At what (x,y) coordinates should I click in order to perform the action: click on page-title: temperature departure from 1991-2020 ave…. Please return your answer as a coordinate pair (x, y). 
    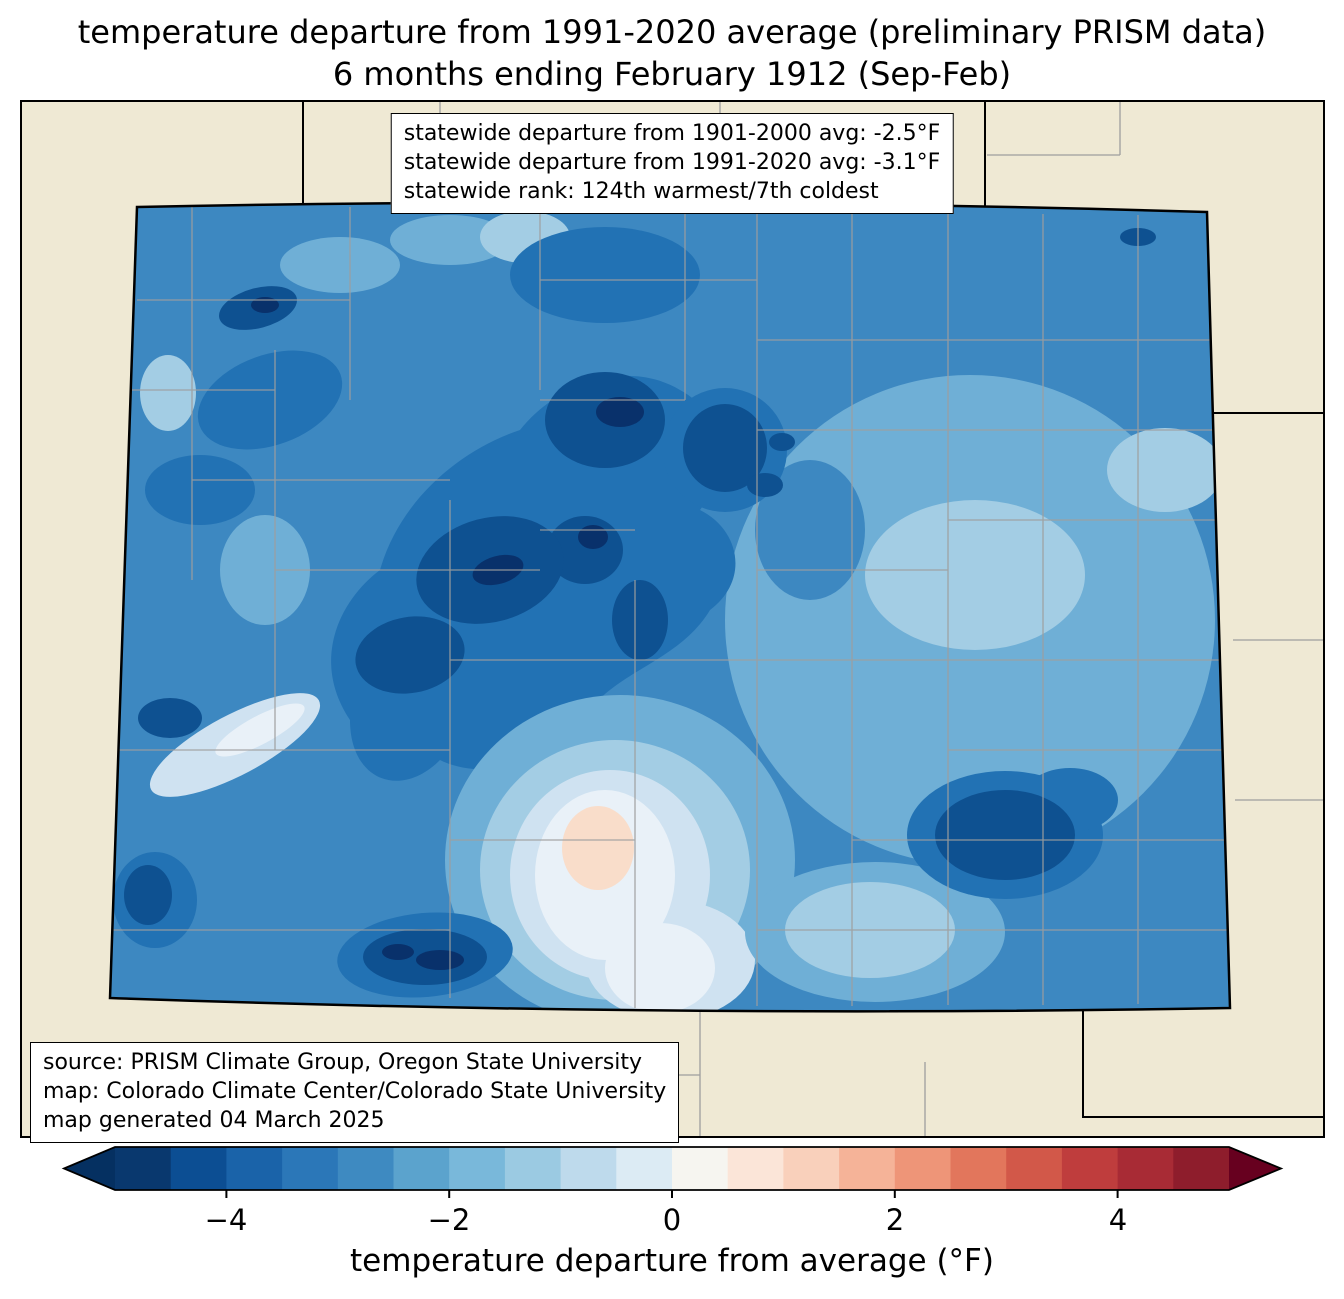
    Looking at the image, I should click on (672, 53).